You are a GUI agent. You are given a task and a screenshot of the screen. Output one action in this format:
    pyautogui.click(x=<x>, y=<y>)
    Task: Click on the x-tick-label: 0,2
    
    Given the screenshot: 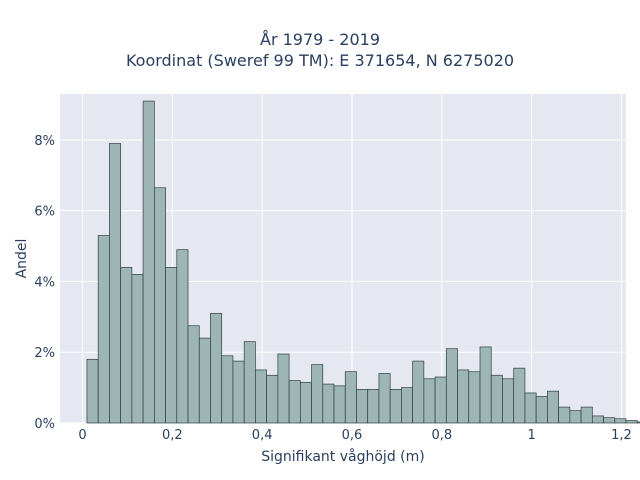 What is the action you would take?
    pyautogui.click(x=172, y=435)
    